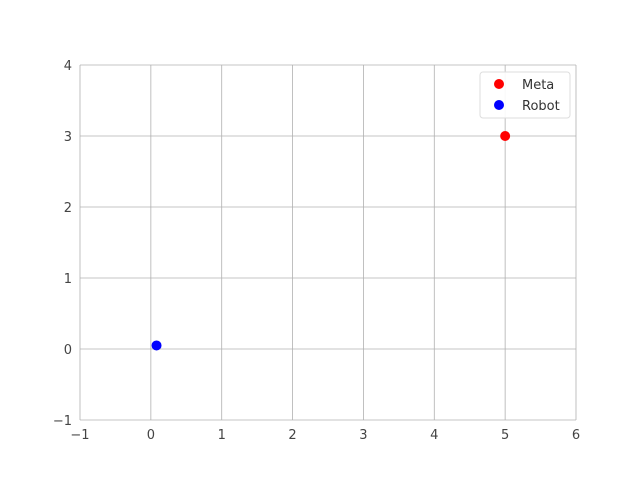 Image resolution: width=640 pixels, height=480 pixels. Describe the element at coordinates (68, 66) in the screenshot. I see `y-tick-label: 4` at that location.